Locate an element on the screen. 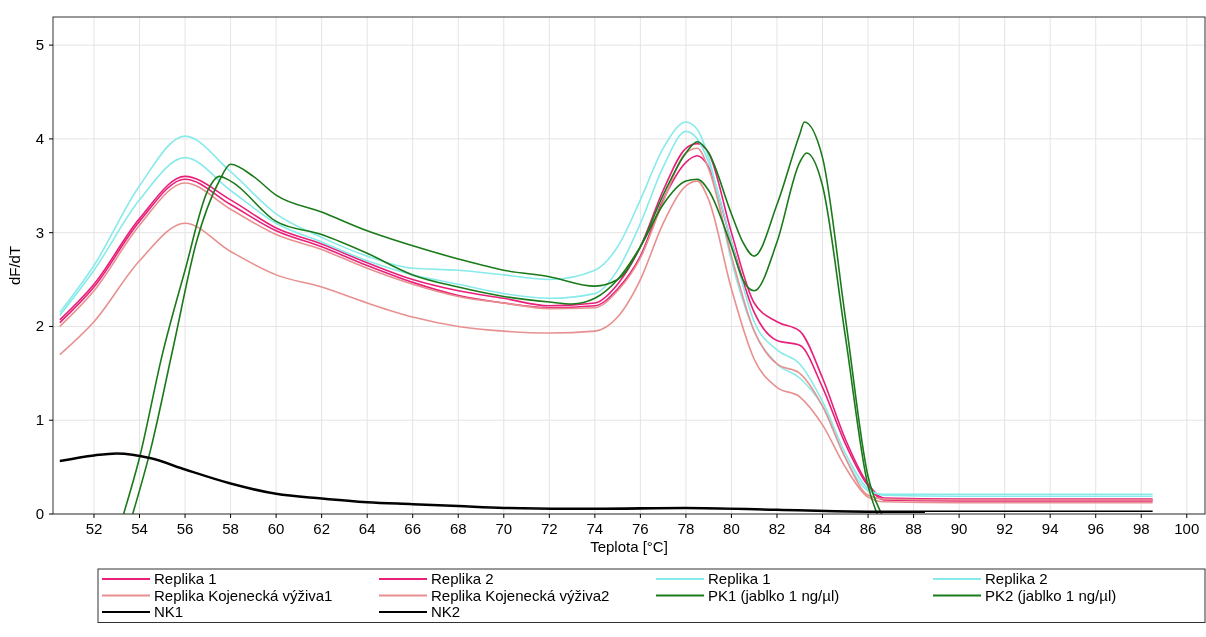 This screenshot has height=637, width=1206. x-tick-label: 96 is located at coordinates (1096, 528).